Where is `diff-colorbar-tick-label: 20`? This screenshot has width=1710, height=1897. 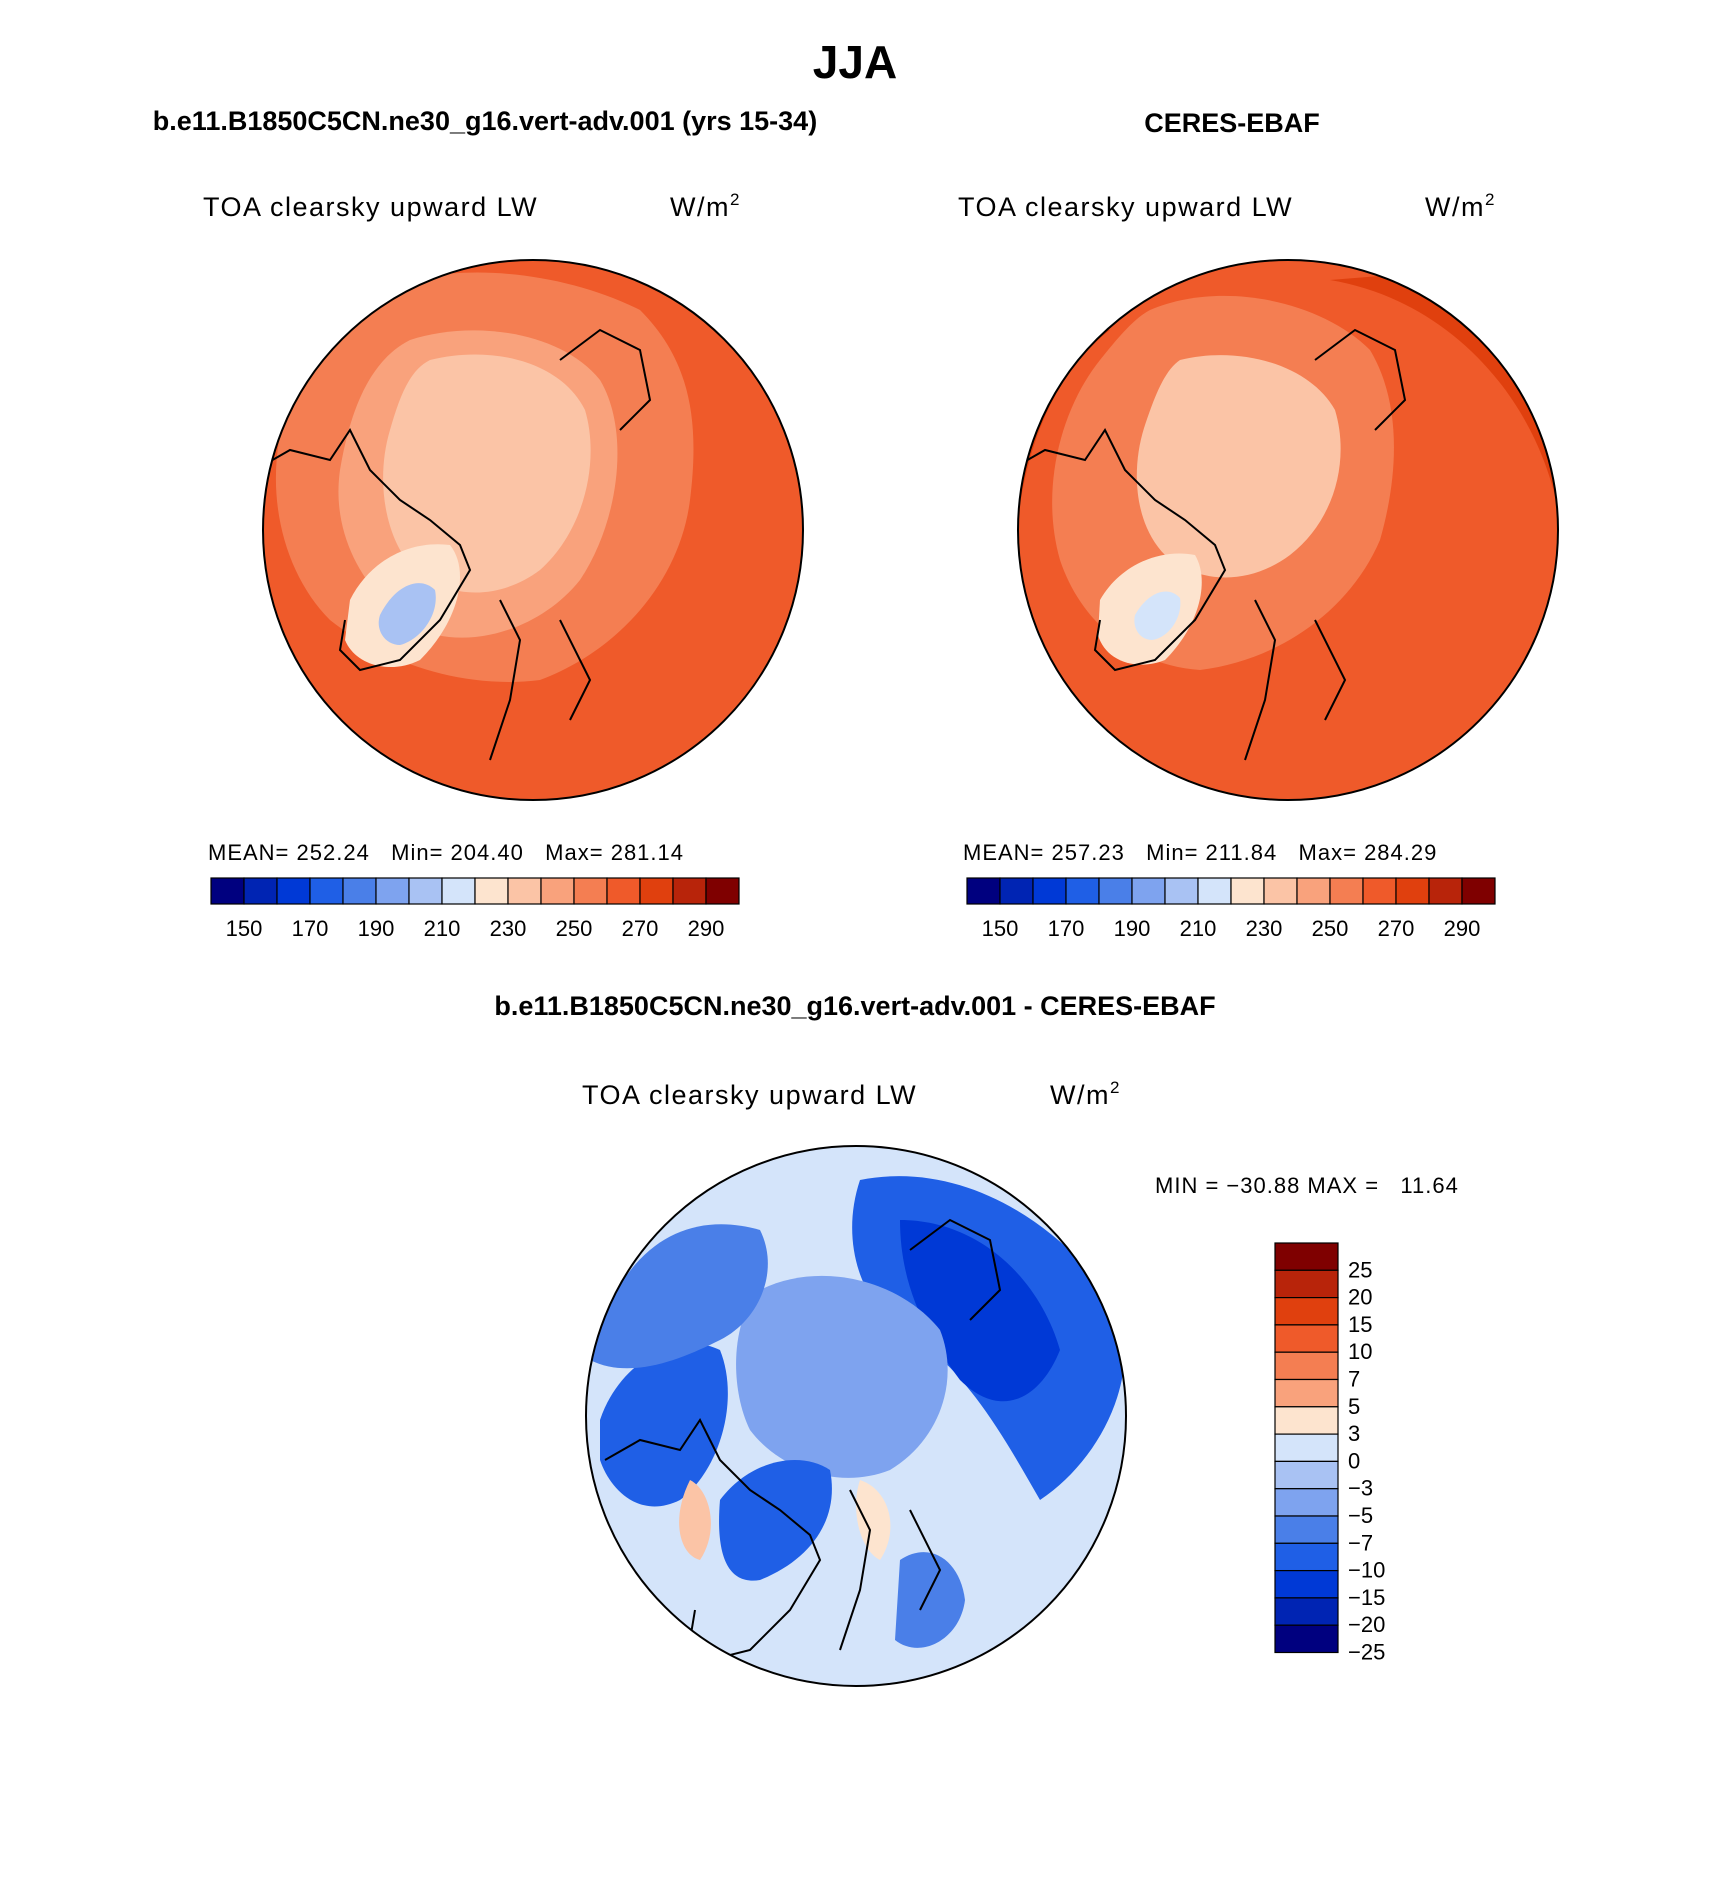 diff-colorbar-tick-label: 20 is located at coordinates (1360, 1297).